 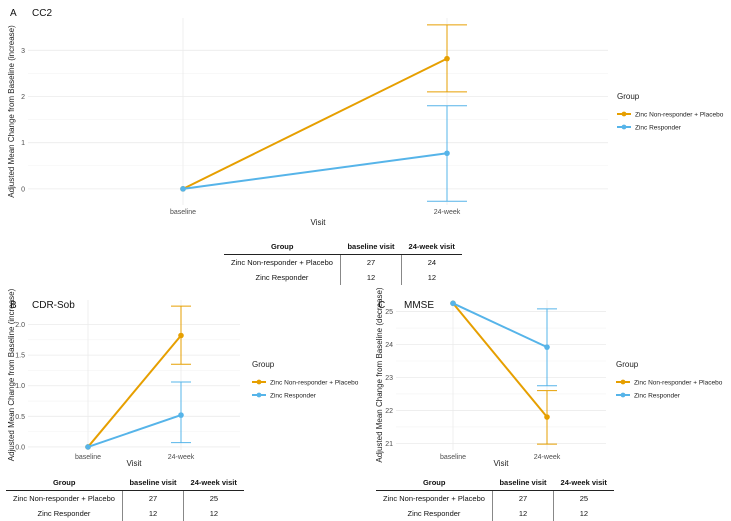 What do you see at coordinates (389, 444) in the screenshot?
I see `y-tick-label: 21` at bounding box center [389, 444].